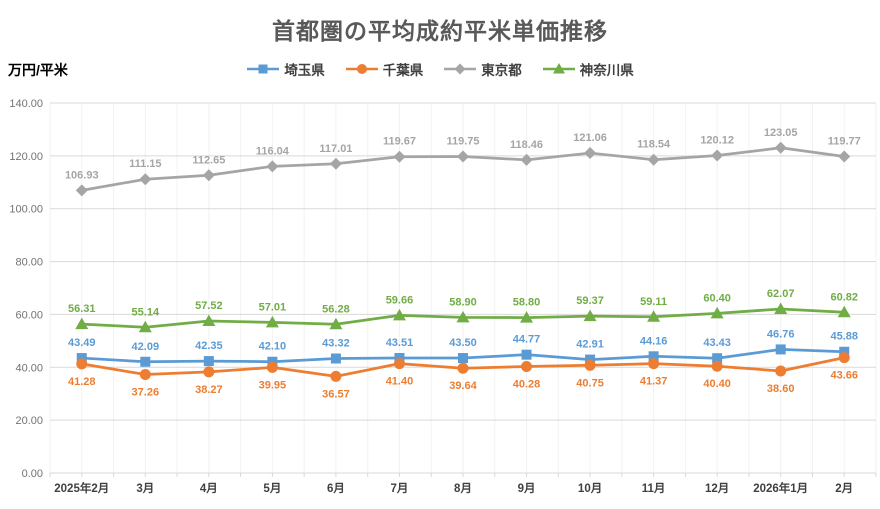 This screenshot has height=509, width=880. What do you see at coordinates (781, 294) in the screenshot?
I see `data-label-神奈川県: 62.07` at bounding box center [781, 294].